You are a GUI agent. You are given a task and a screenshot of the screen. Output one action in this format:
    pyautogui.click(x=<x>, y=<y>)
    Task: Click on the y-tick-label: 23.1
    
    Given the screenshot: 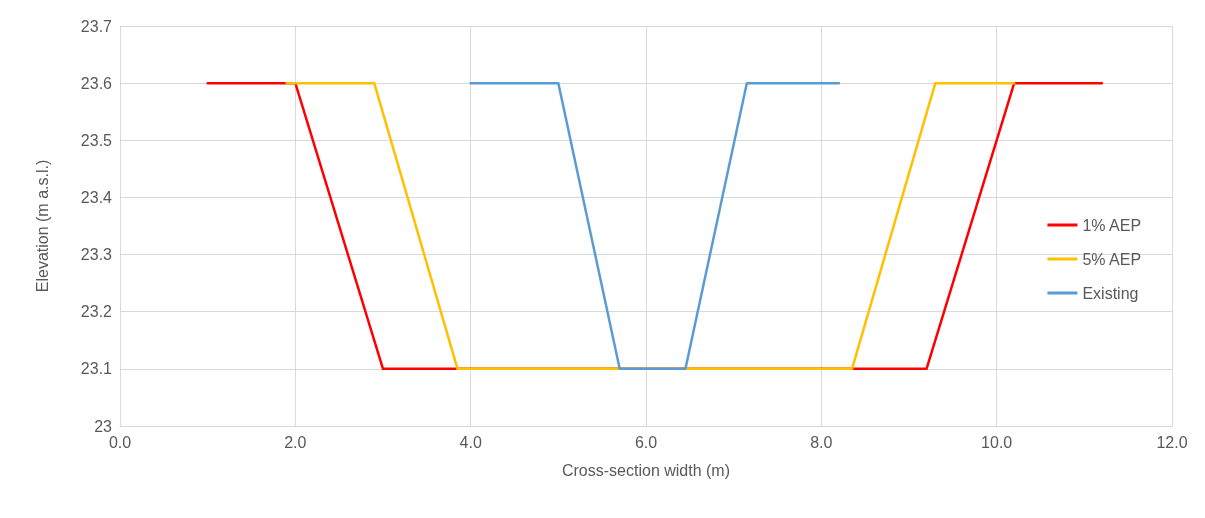 What is the action you would take?
    pyautogui.click(x=96, y=369)
    